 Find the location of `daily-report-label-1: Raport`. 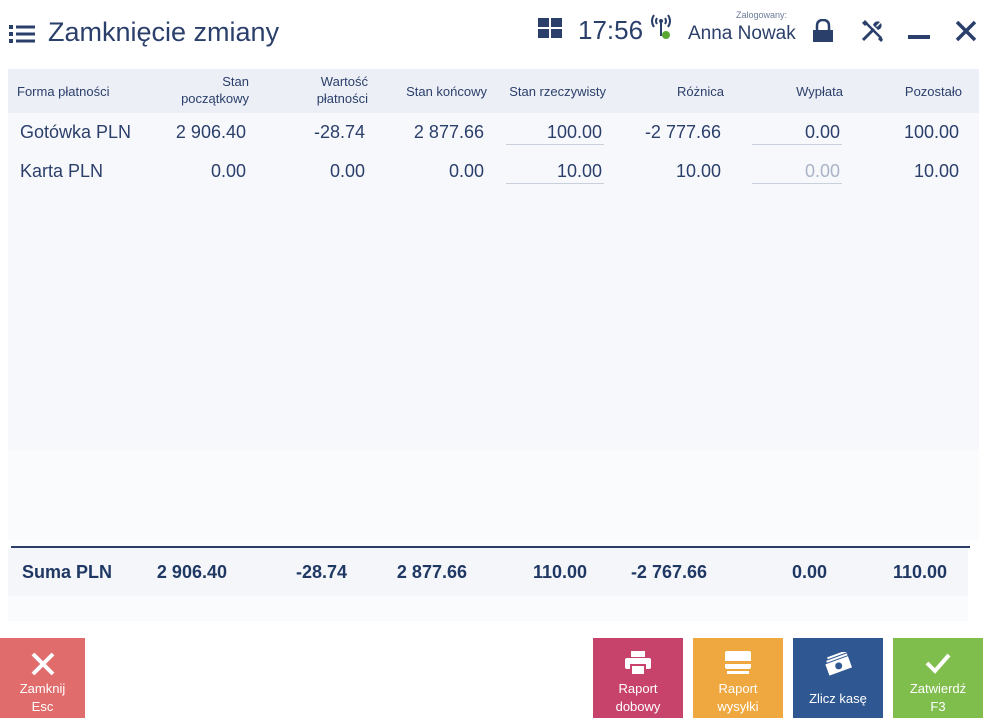

daily-report-label-1: Raport is located at coordinates (638, 688).